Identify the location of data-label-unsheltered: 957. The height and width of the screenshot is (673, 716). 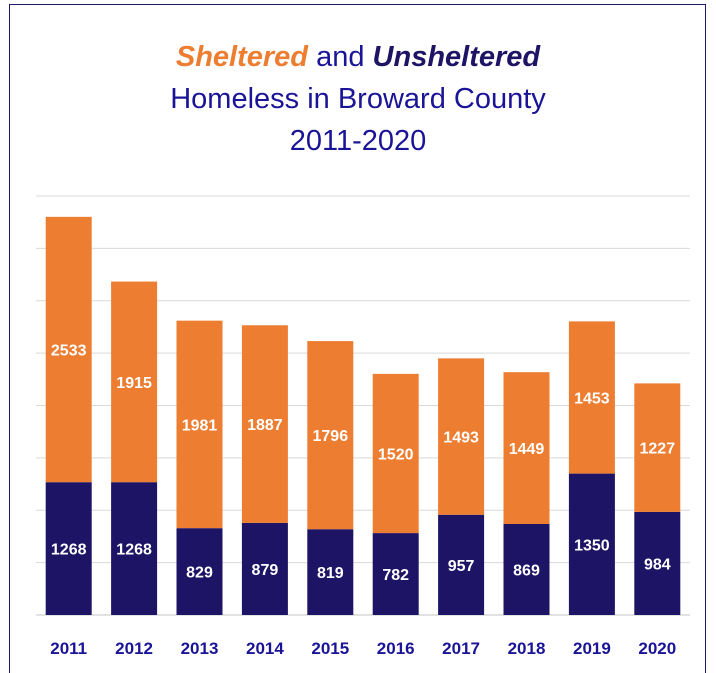
(461, 566).